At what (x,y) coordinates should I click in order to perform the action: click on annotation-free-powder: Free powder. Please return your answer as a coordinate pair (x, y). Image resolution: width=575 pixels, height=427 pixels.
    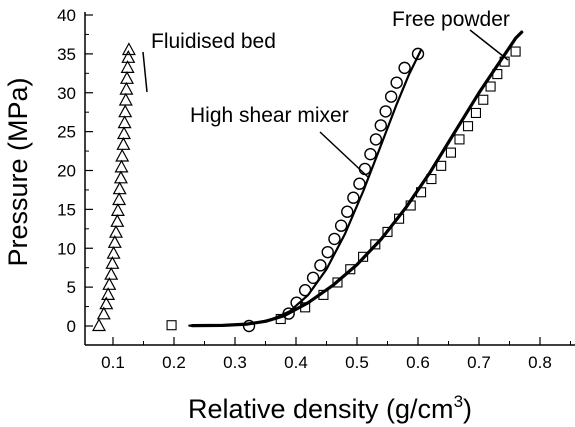
    Looking at the image, I should click on (451, 19).